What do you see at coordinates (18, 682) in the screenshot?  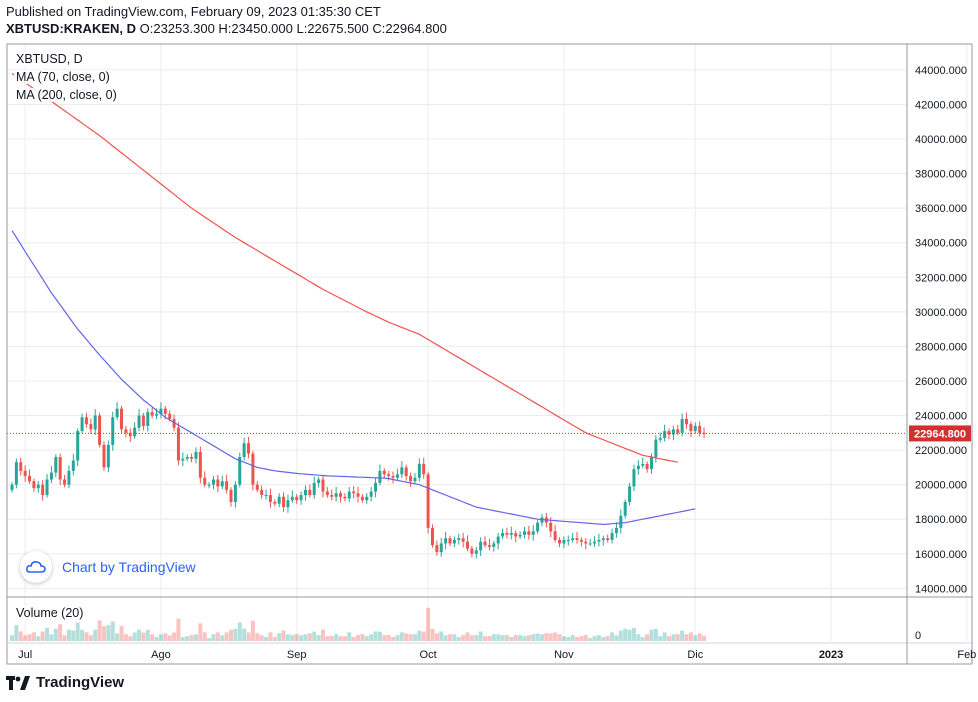 I see `tv-logo-icon` at bounding box center [18, 682].